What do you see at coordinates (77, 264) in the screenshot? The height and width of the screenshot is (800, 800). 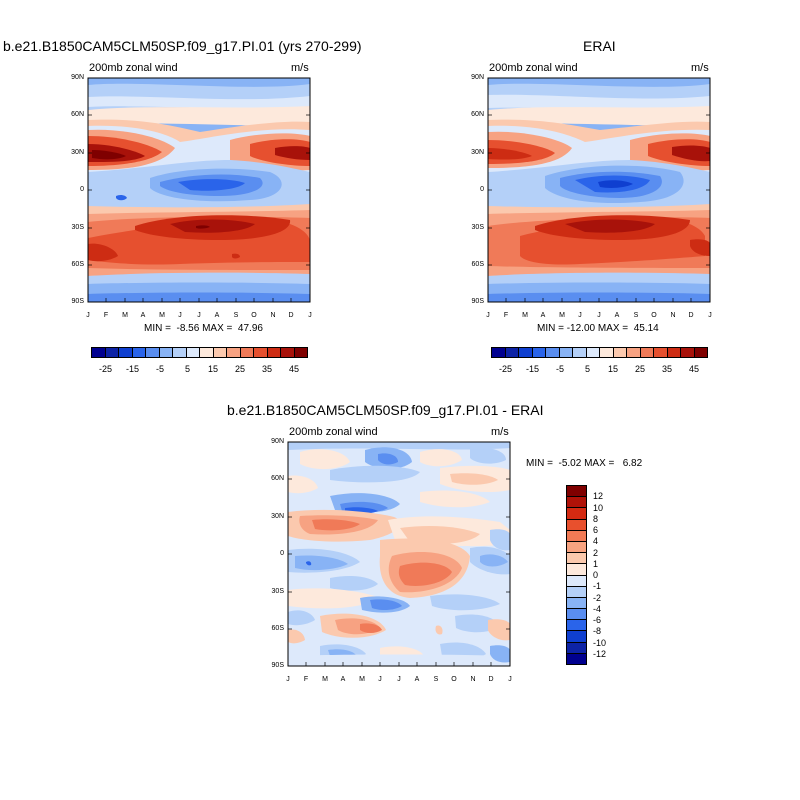 I see `panel1-ytick-label: 60S` at bounding box center [77, 264].